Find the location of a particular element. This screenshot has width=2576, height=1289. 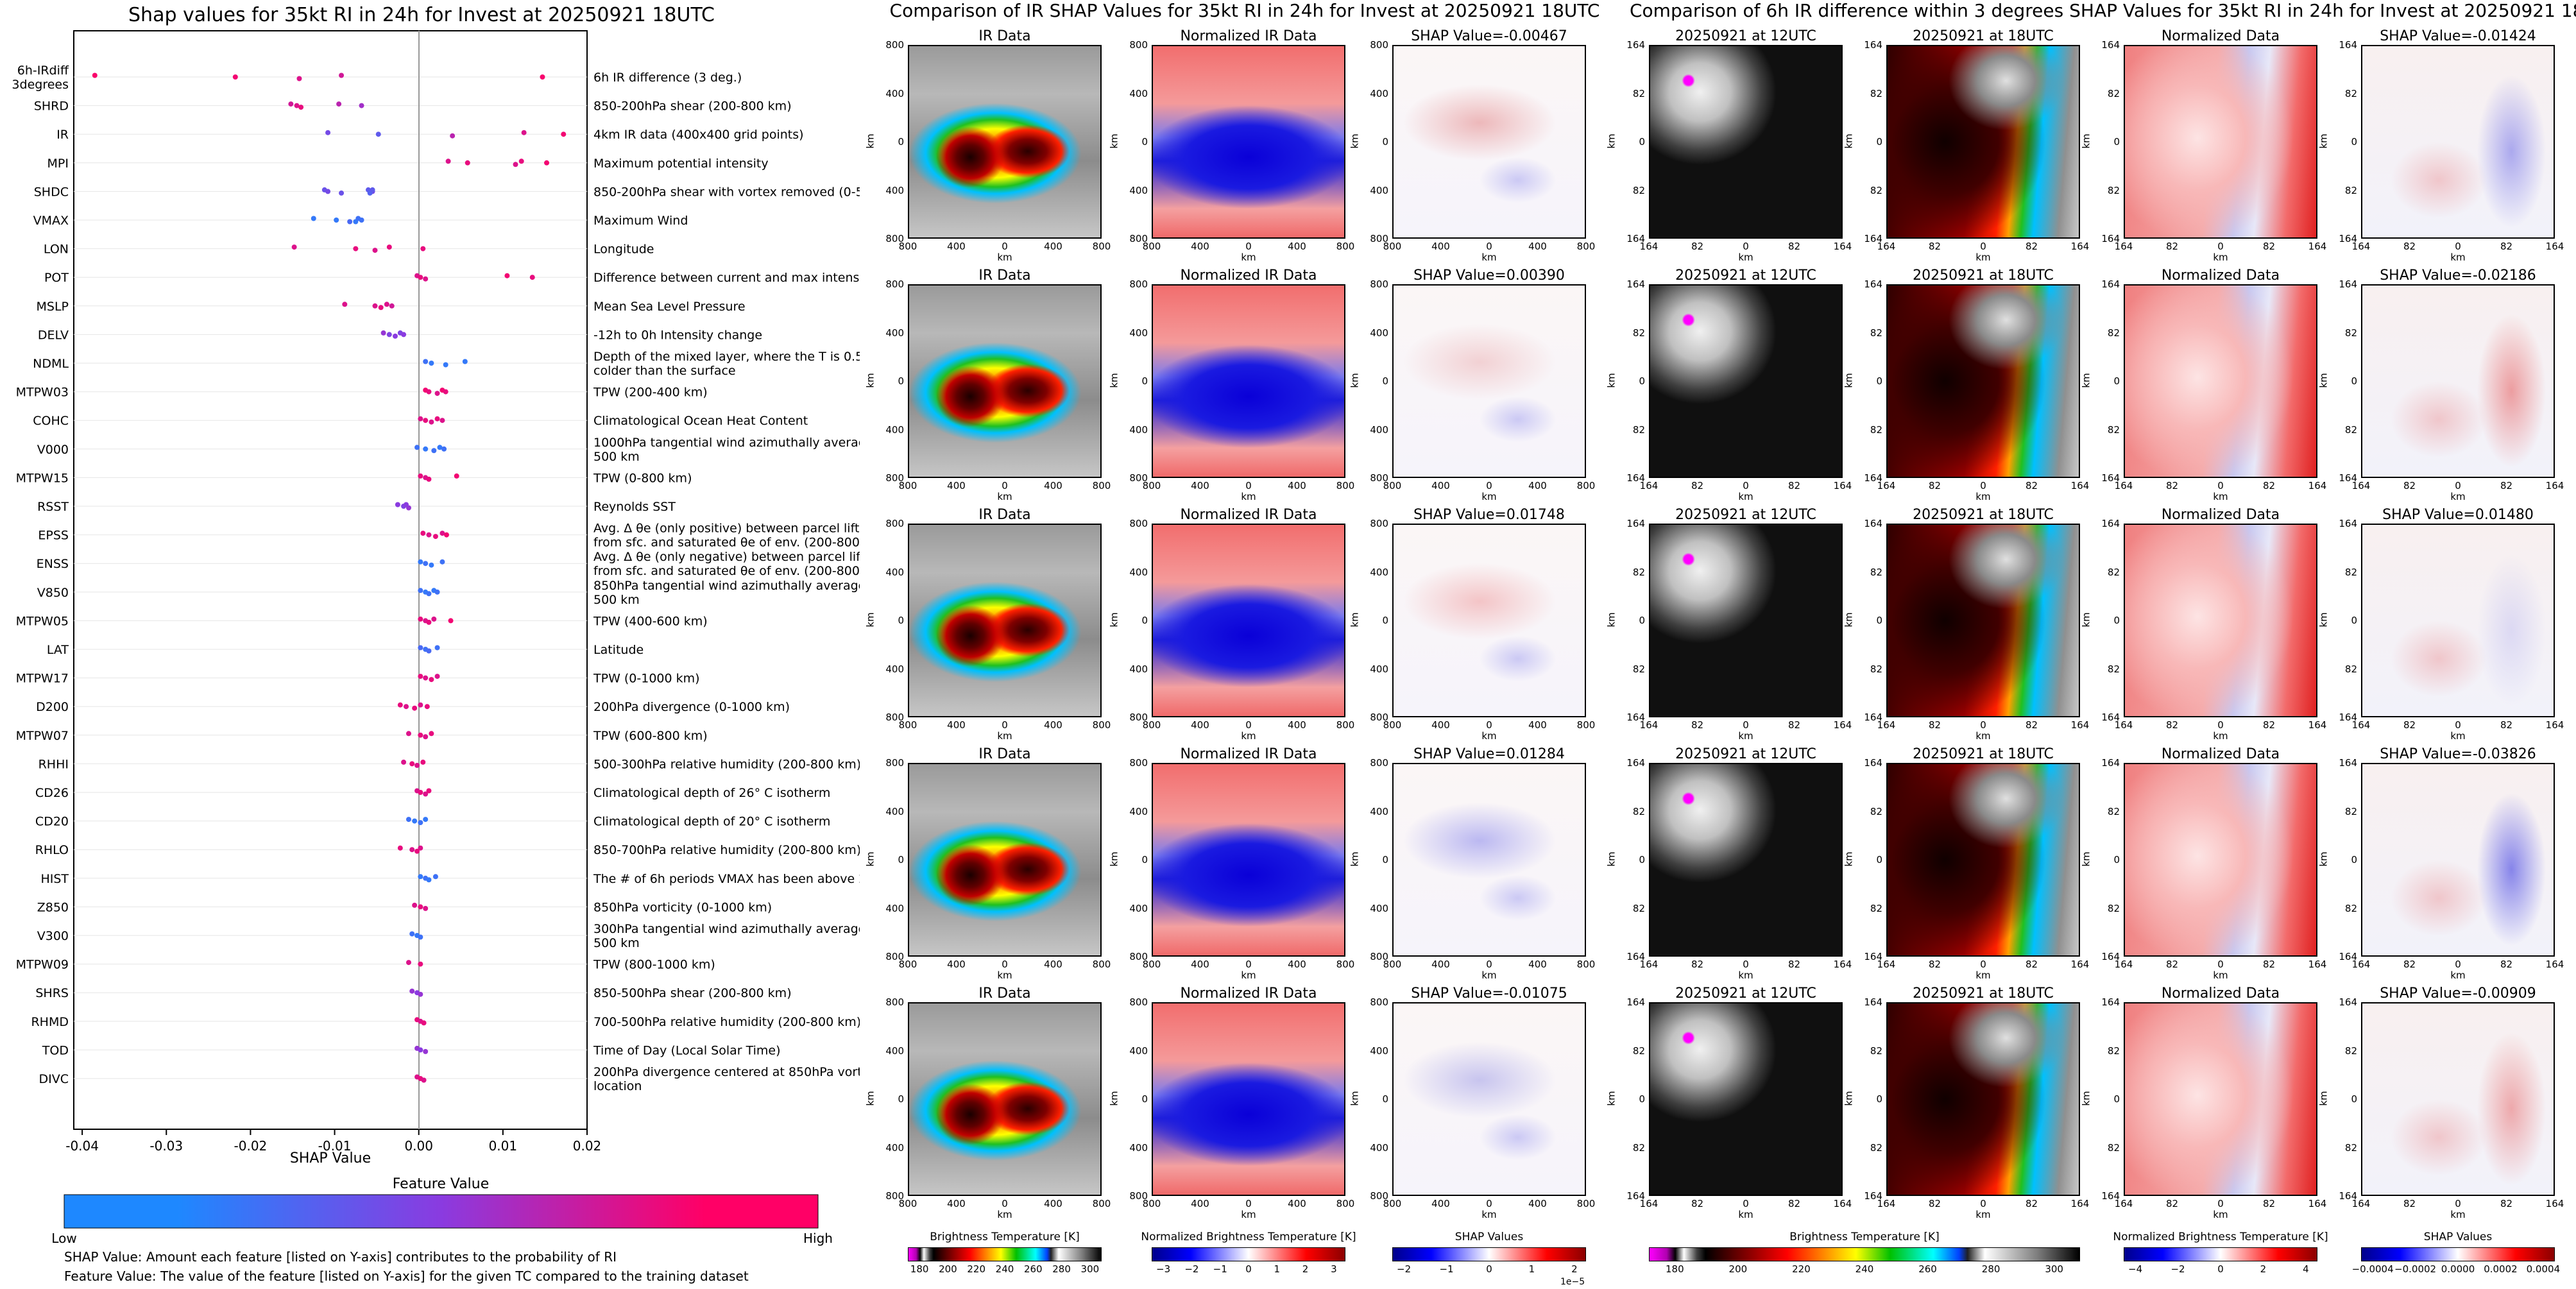

panel-title: SHAP Value=0.01480 is located at coordinates (2458, 515).